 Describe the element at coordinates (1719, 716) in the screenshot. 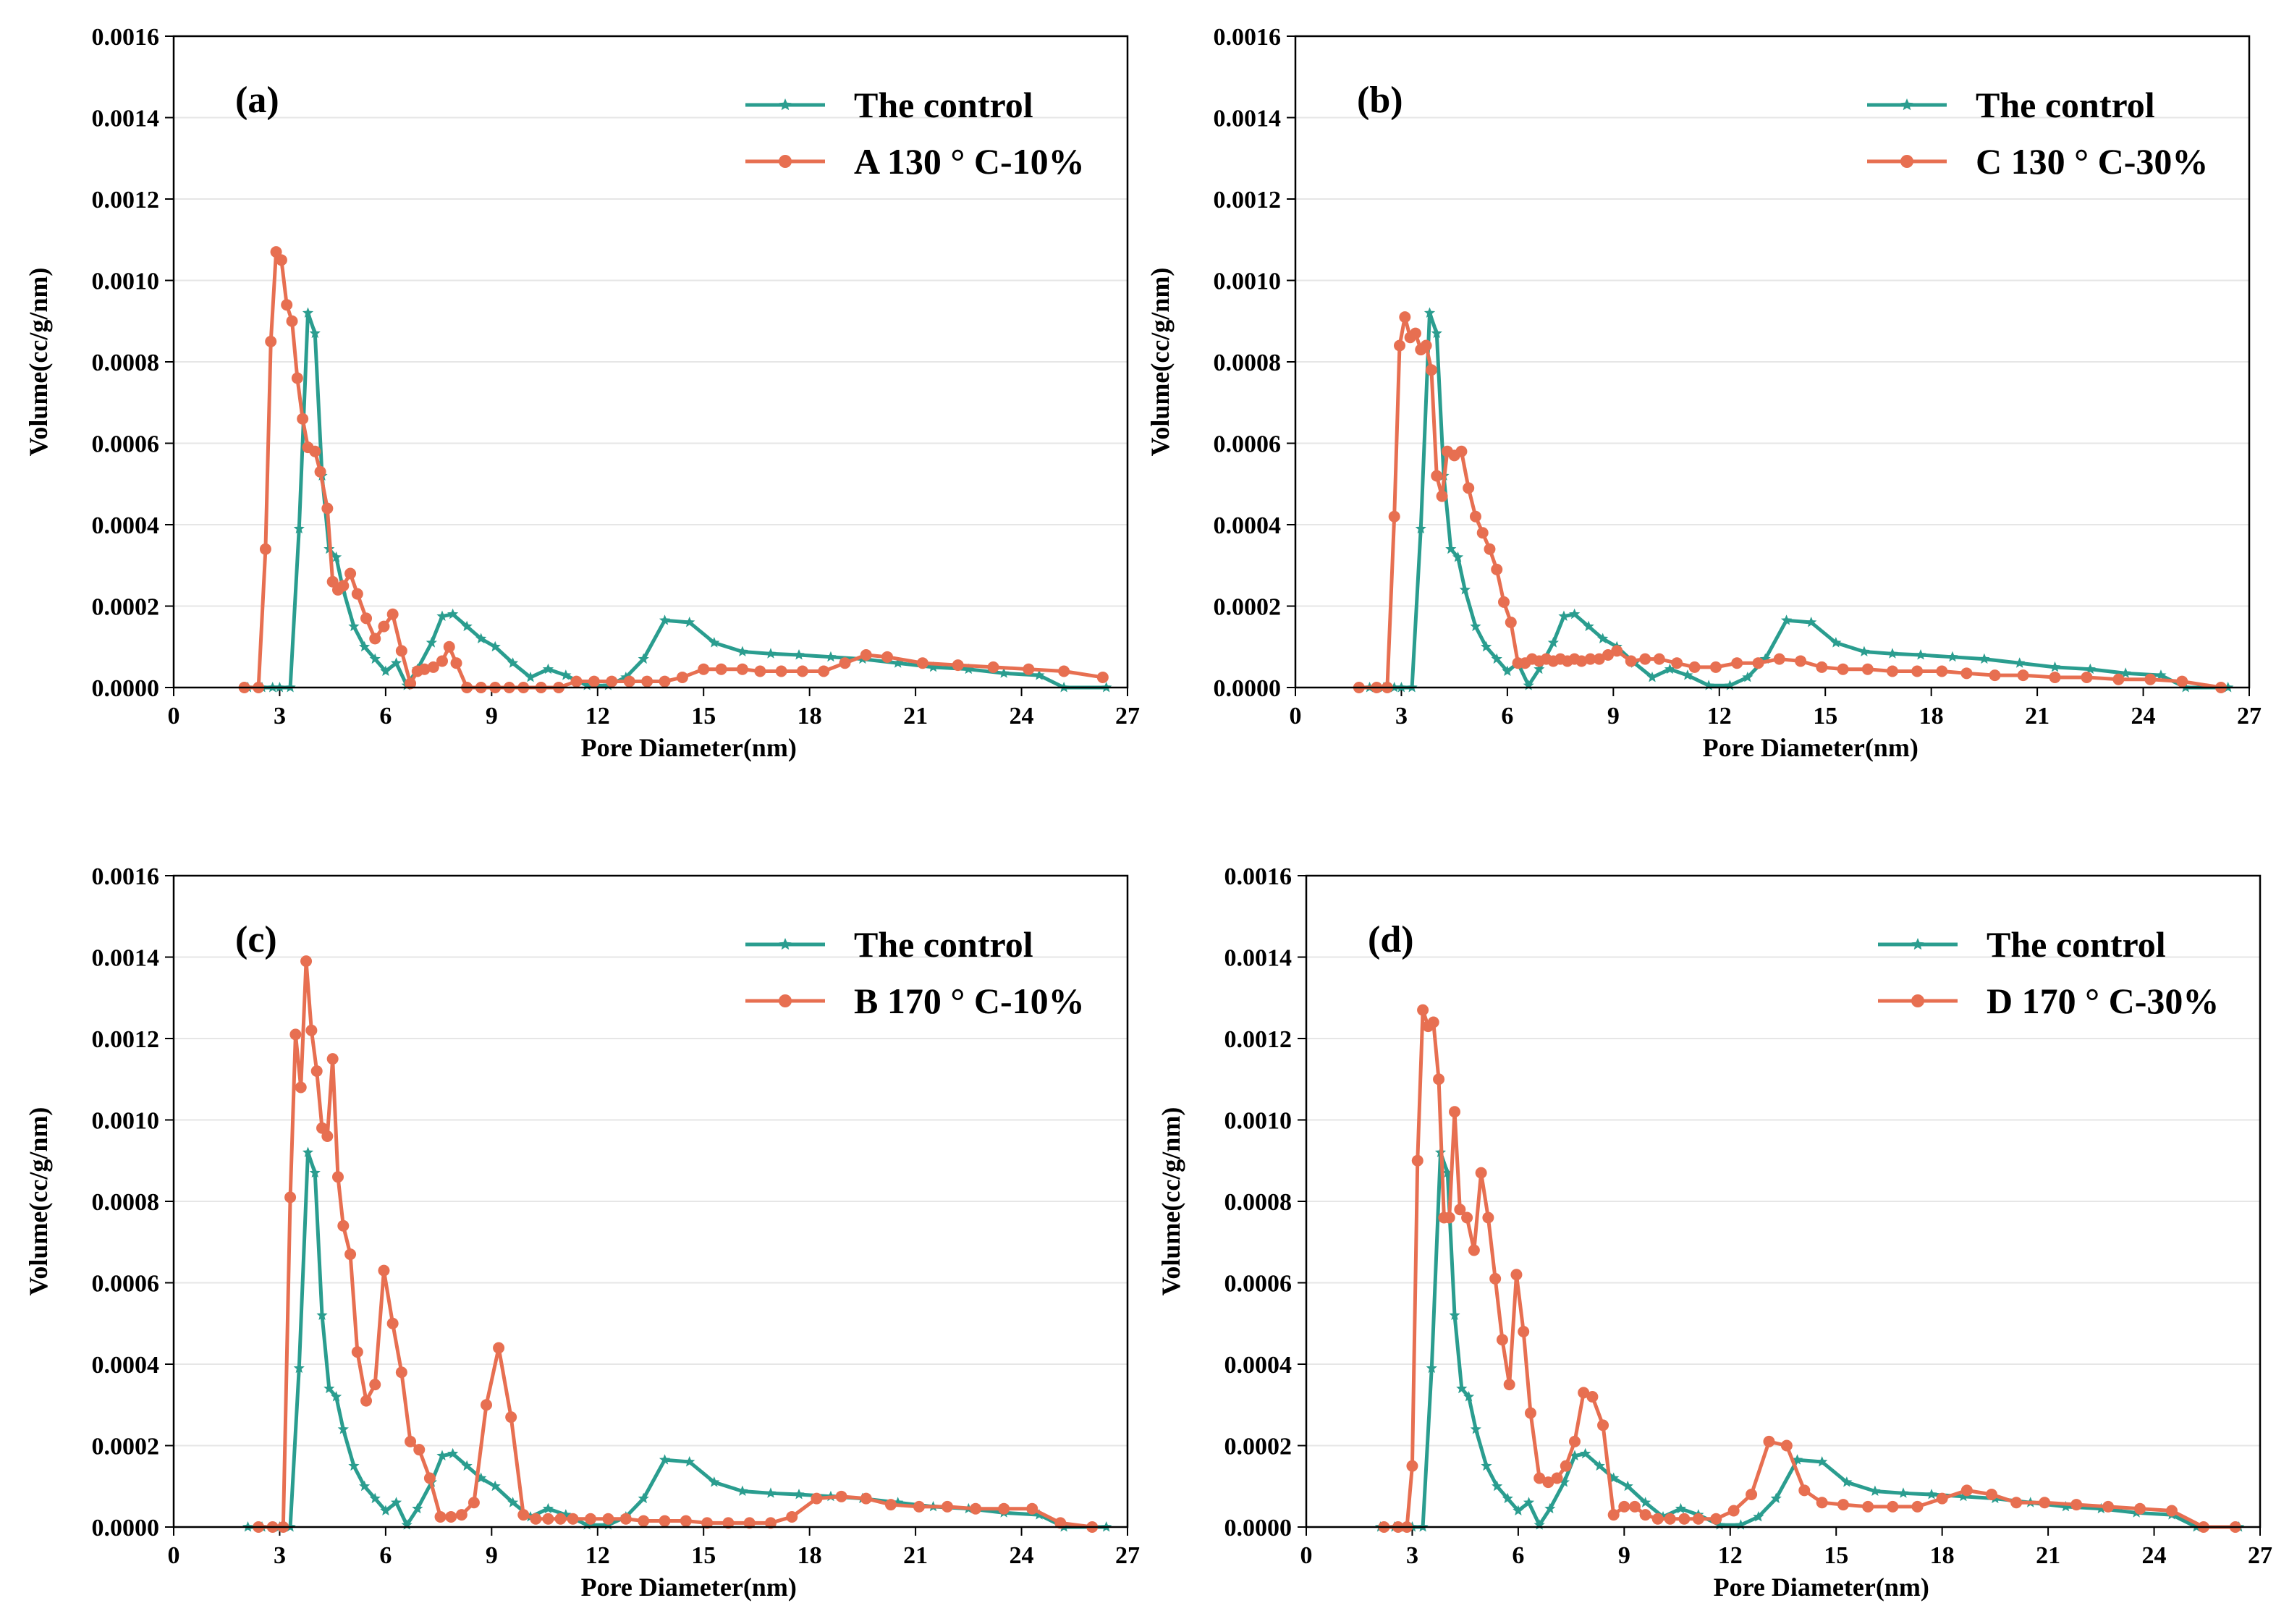

I see `x-tick-label: 12` at that location.